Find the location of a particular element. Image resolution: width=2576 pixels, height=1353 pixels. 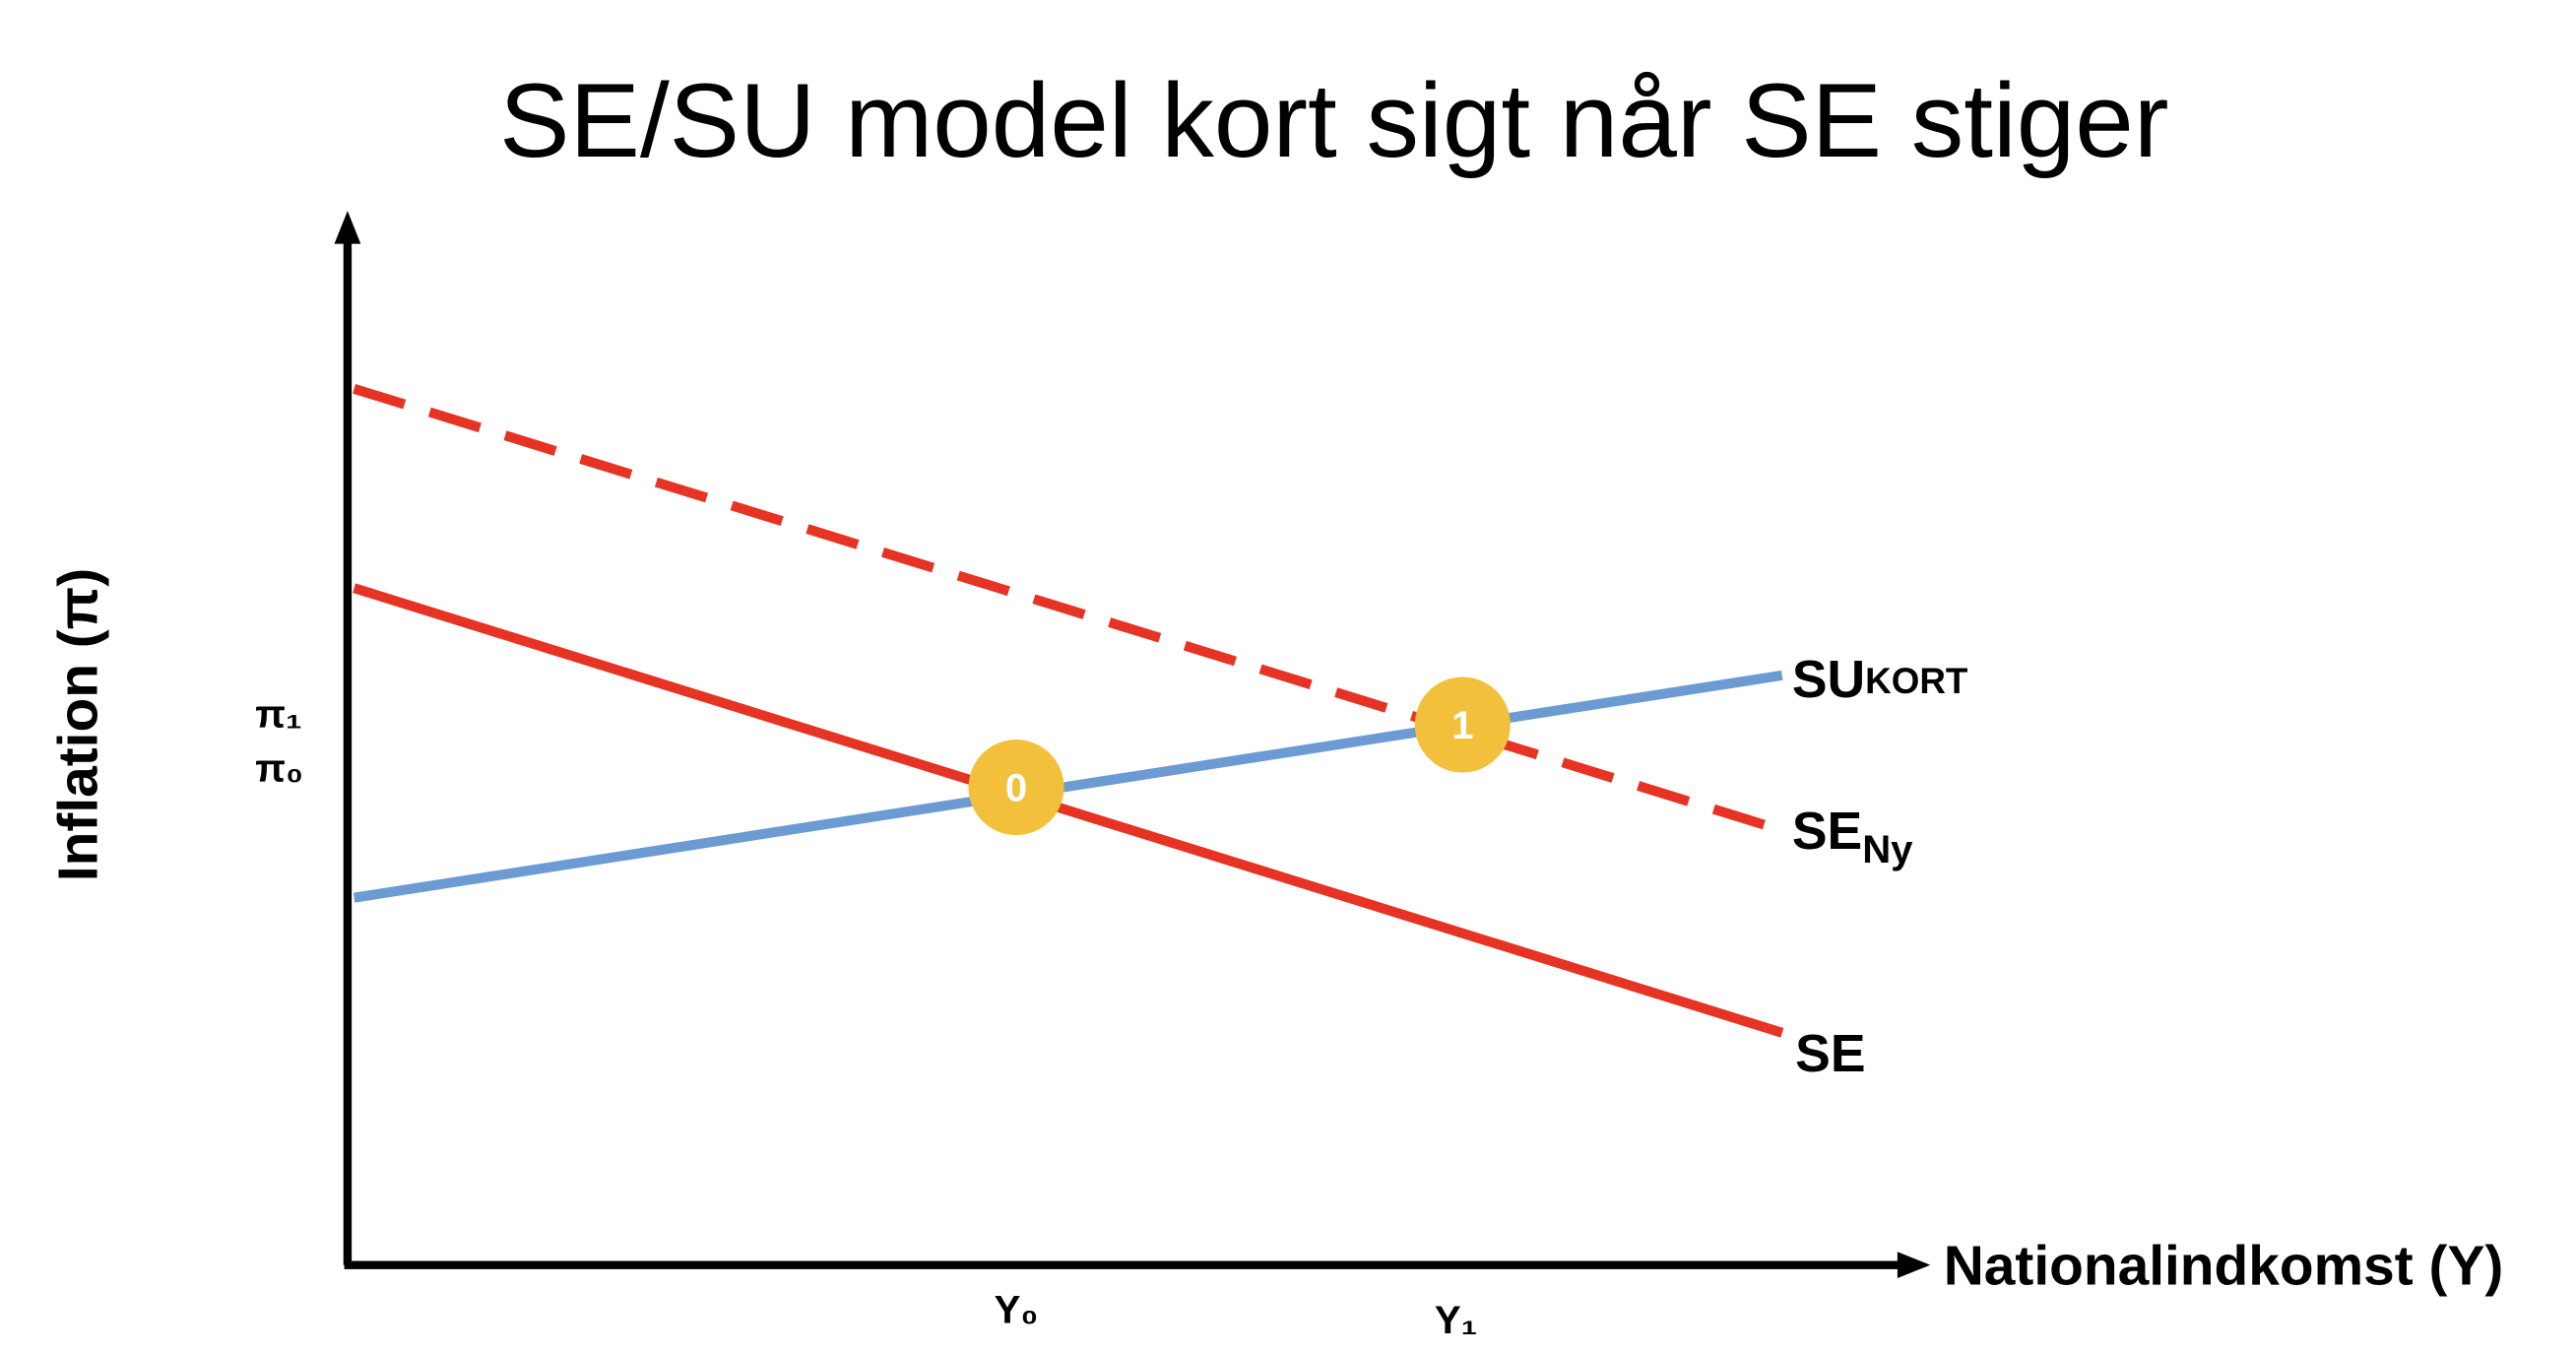

y-axis-label: Inflation (π) is located at coordinates (79, 725).